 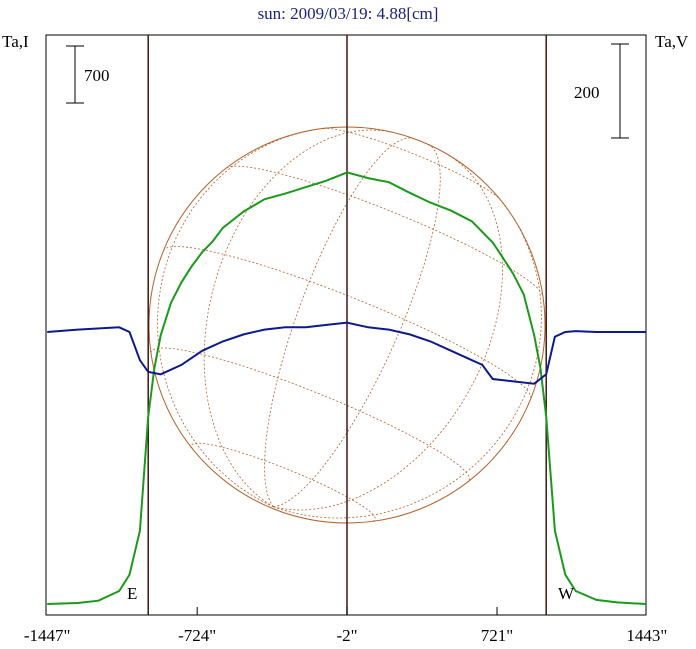 I want to click on x-tick-label: -2", so click(x=346, y=635).